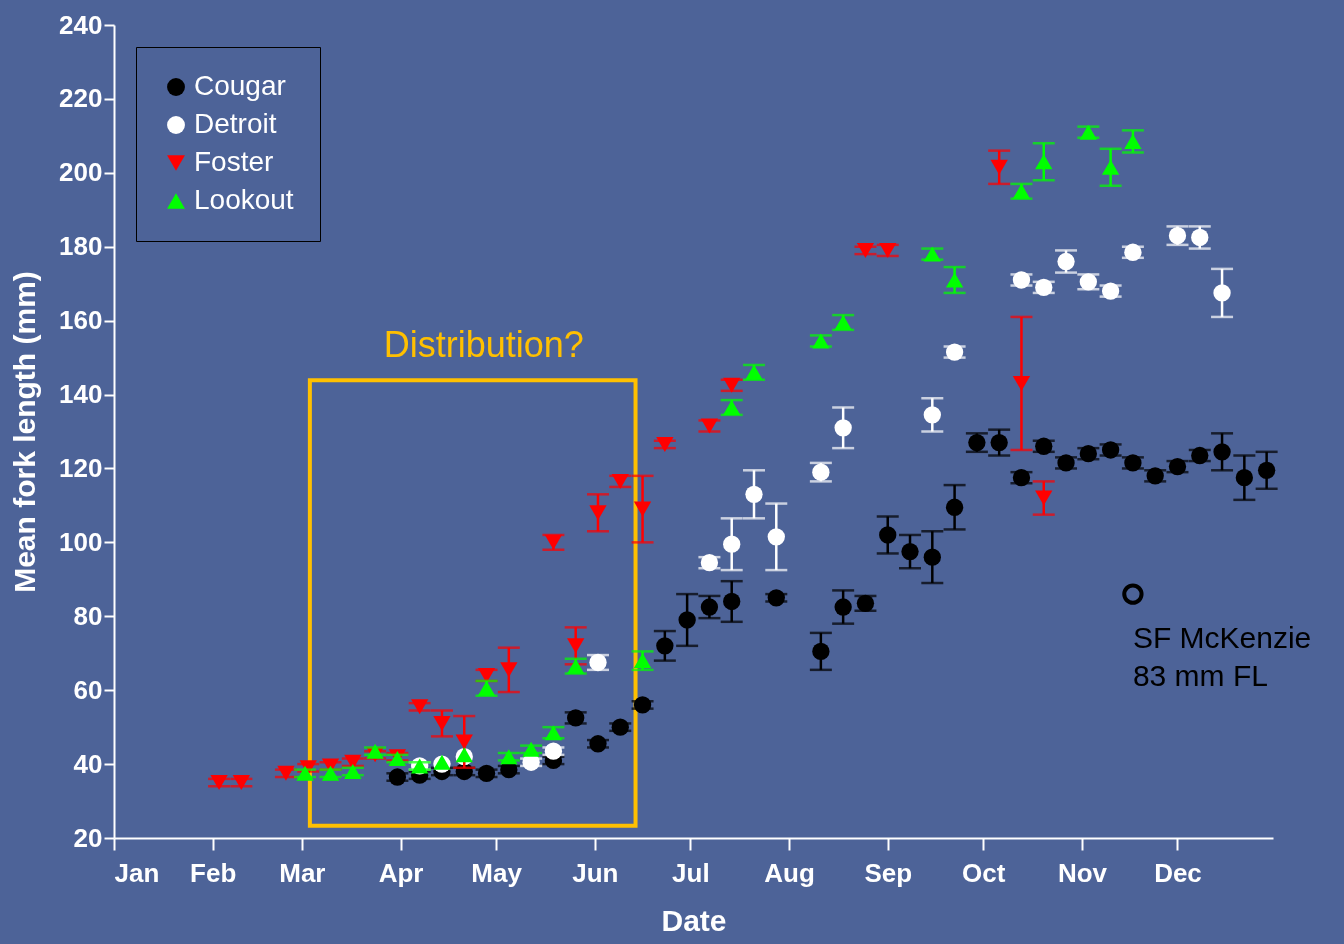 This screenshot has width=1344, height=944. Describe the element at coordinates (234, 161) in the screenshot. I see `legend-label: Foster` at that location.